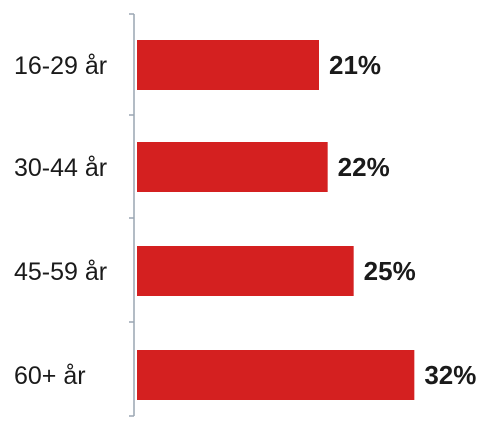  What do you see at coordinates (60, 272) in the screenshot?
I see `category-label: 45-59 år` at bounding box center [60, 272].